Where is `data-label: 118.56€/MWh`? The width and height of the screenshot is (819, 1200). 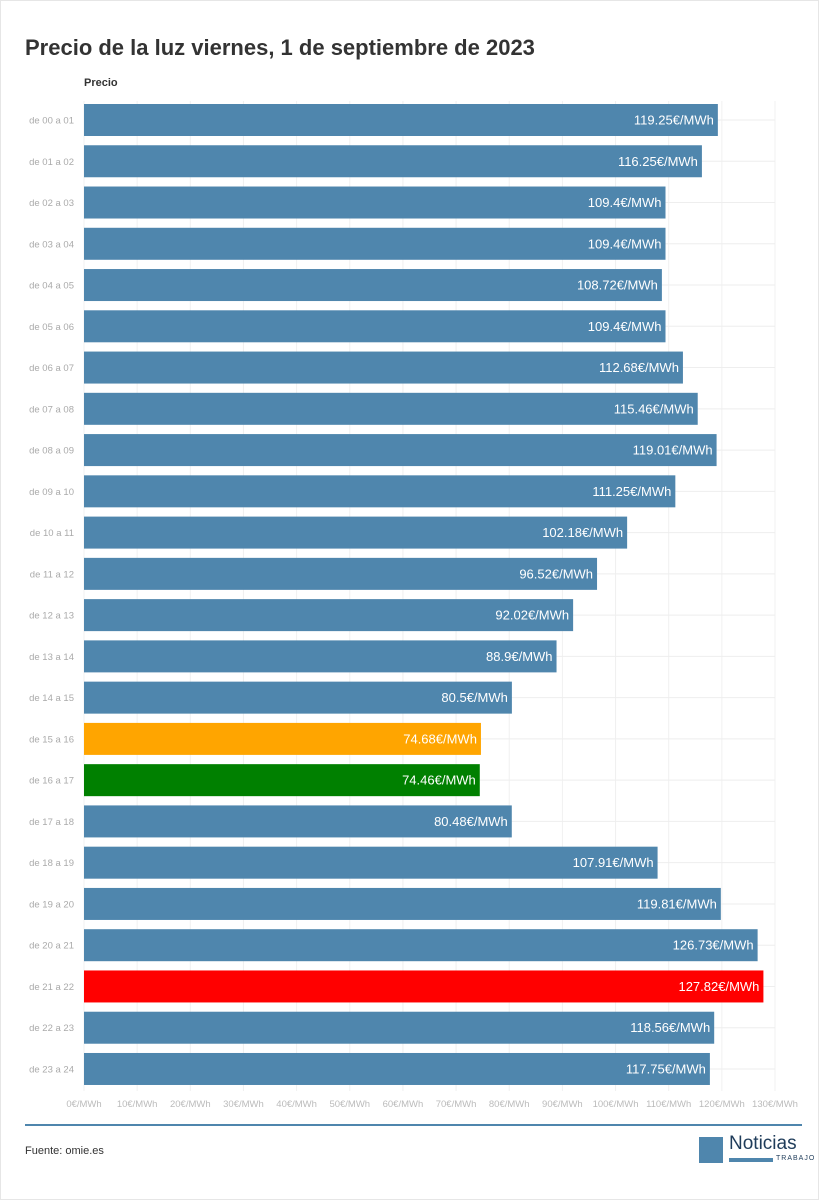
data-label: 118.56€/MWh is located at coordinates (670, 1027).